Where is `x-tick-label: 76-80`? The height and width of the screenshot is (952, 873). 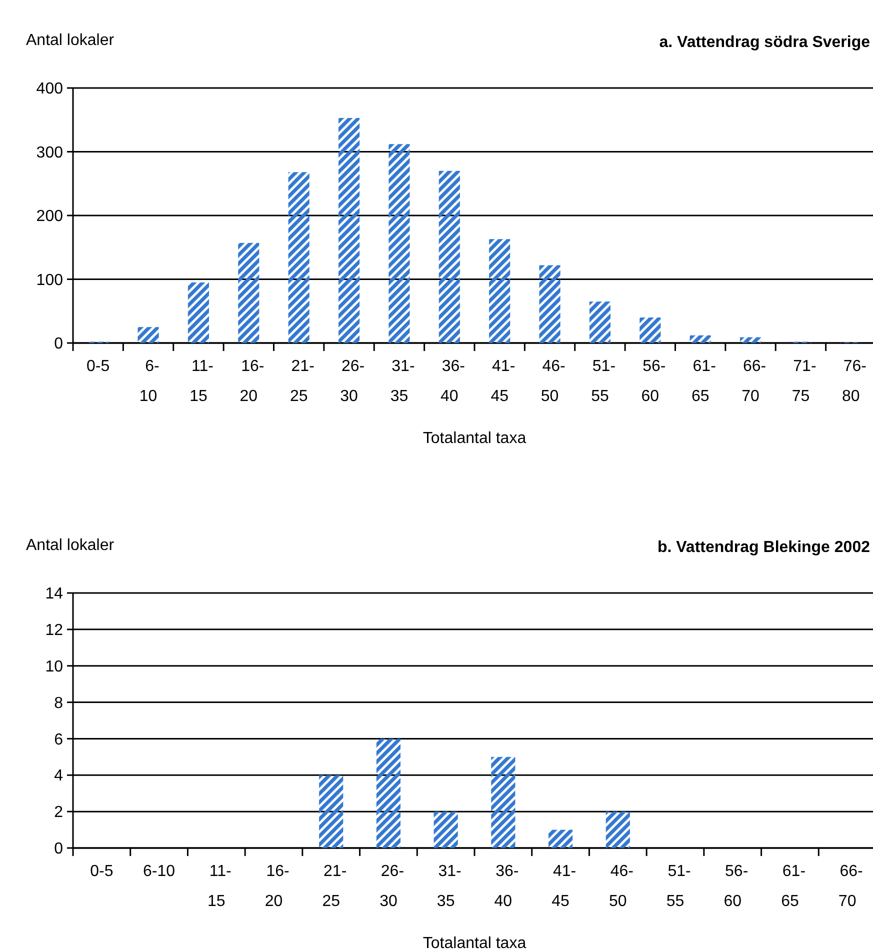
x-tick-label: 76-80 is located at coordinates (854, 381).